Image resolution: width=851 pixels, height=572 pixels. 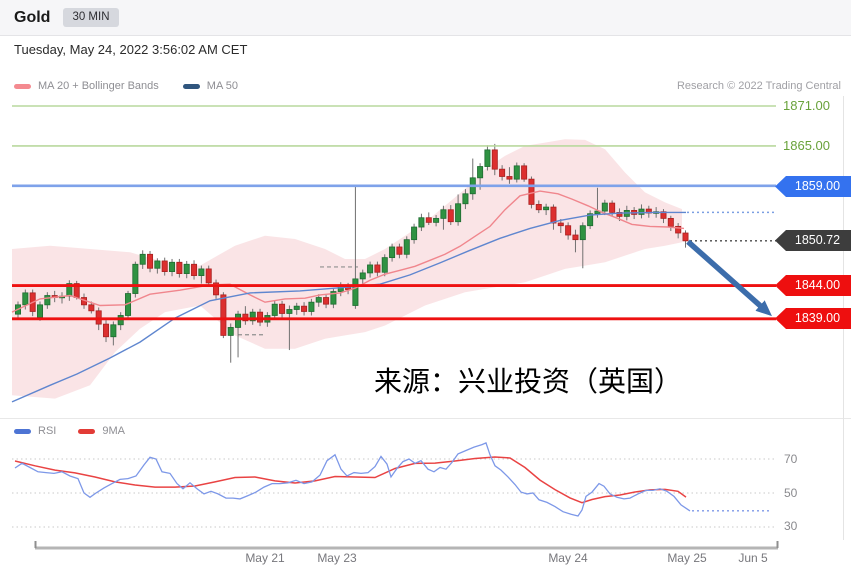 I want to click on 9ma-swatch-icon, so click(x=87, y=431).